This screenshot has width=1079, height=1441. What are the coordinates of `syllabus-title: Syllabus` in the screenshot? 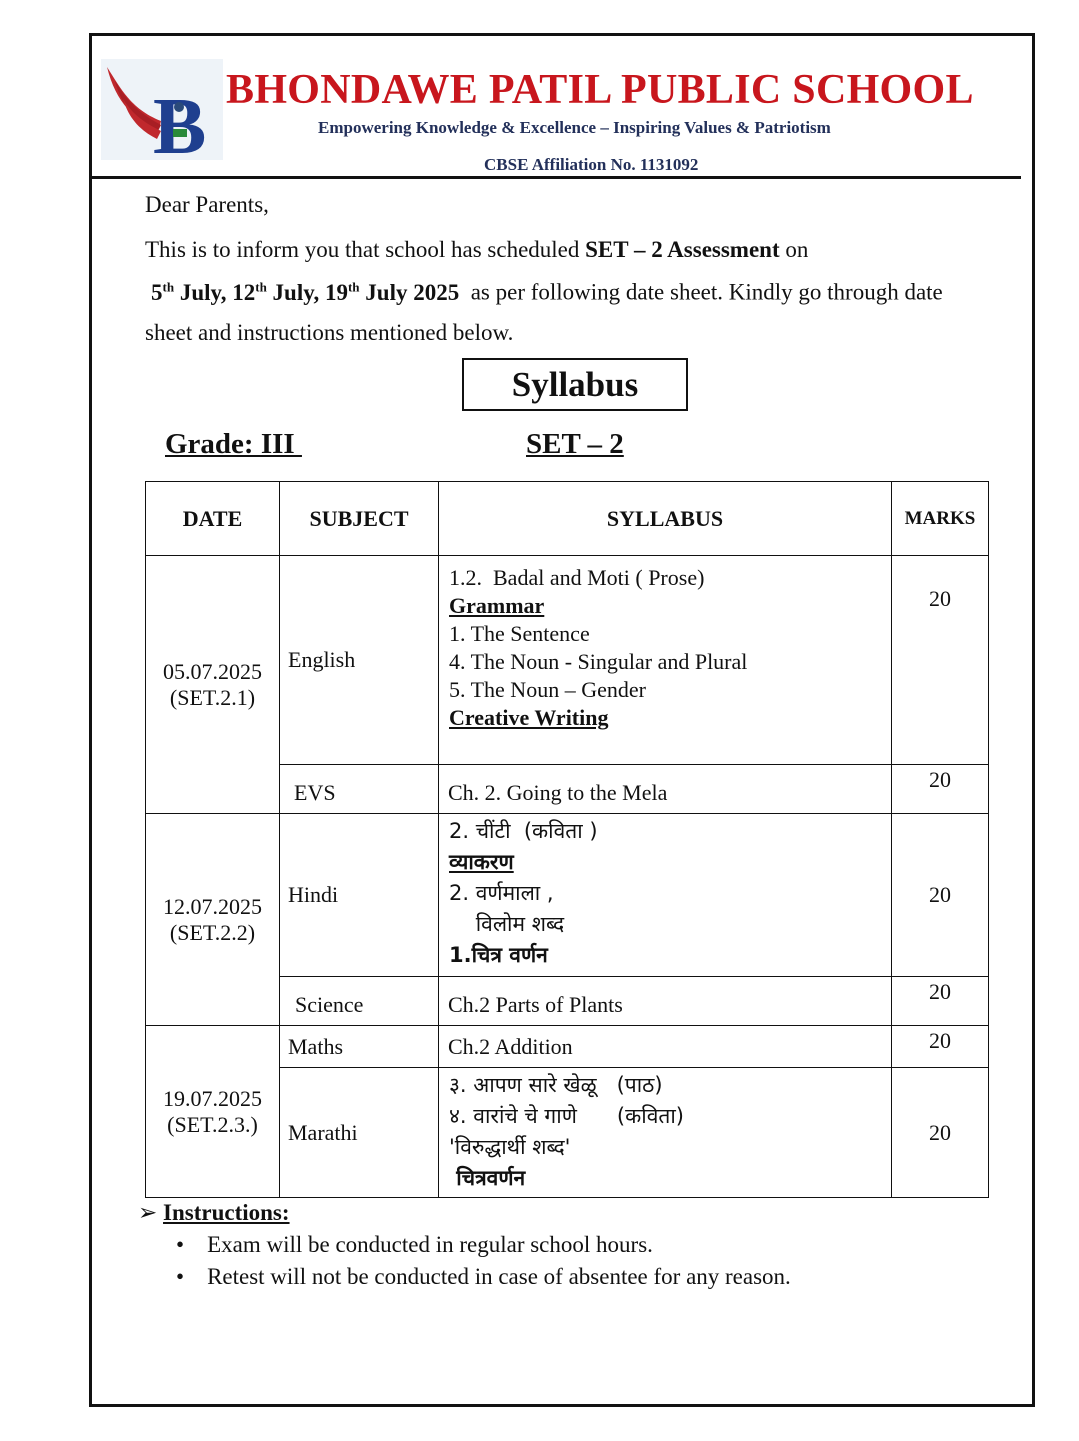 It's located at (575, 384).